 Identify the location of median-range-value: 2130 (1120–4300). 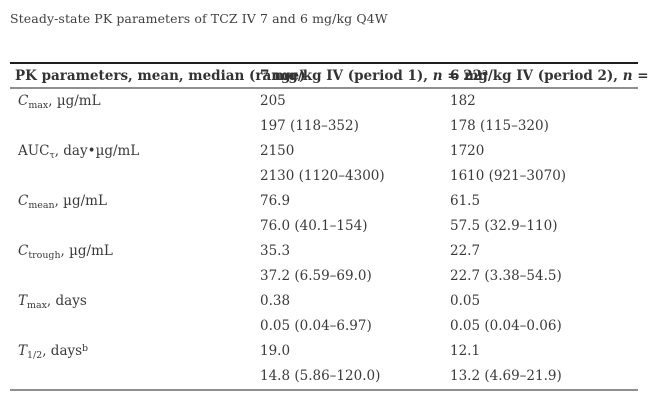
(322, 176).